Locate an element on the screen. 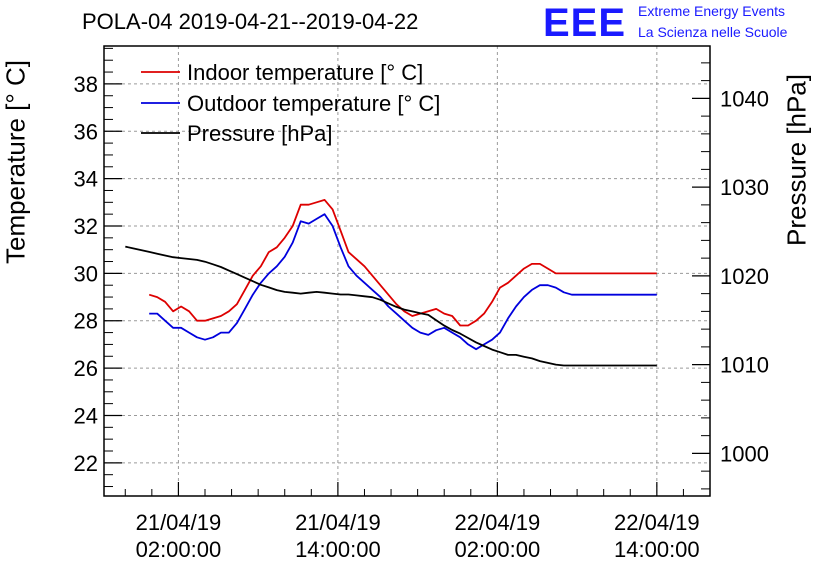 Image resolution: width=836 pixels, height=572 pixels. y-left-tick-label: 26 is located at coordinates (86, 368).